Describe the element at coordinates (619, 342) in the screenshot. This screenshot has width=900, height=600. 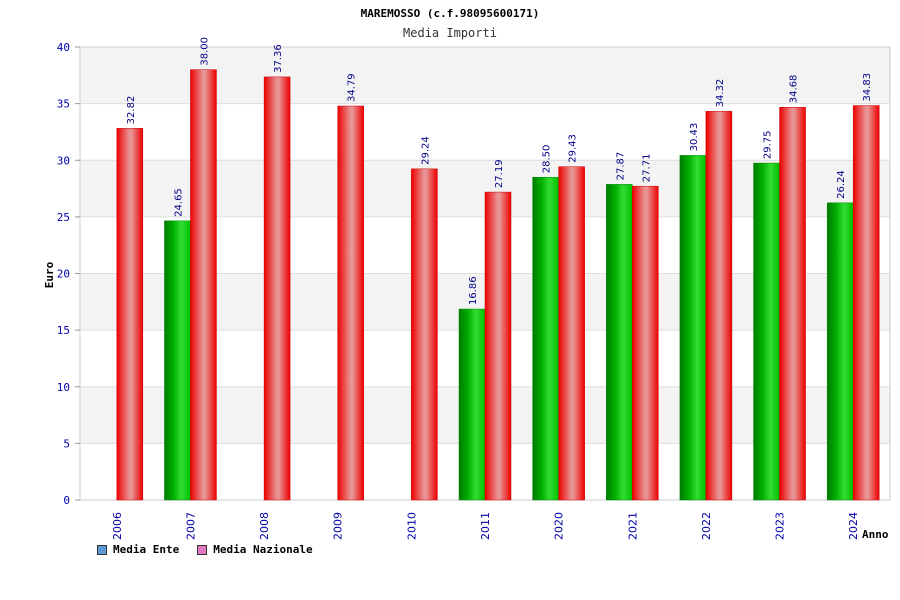
I see `bar-media-ente-2021` at that location.